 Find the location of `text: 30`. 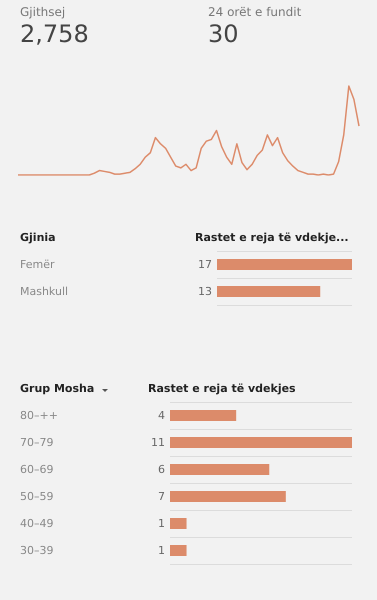

text: 30 is located at coordinates (223, 34).